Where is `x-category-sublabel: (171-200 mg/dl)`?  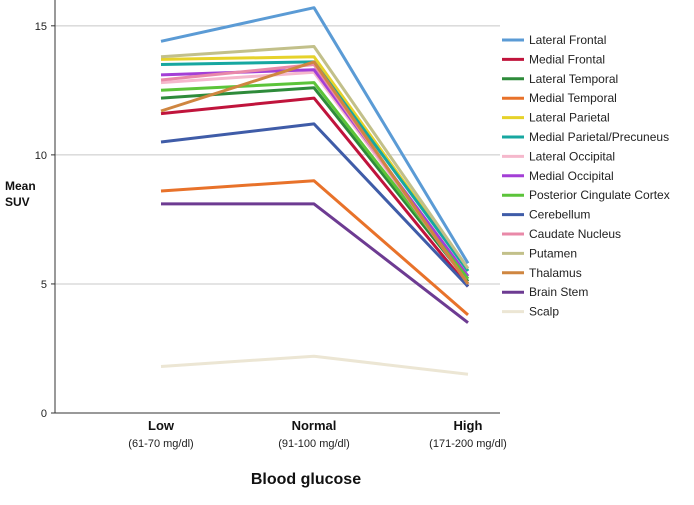 x-category-sublabel: (171-200 mg/dl) is located at coordinates (468, 444).